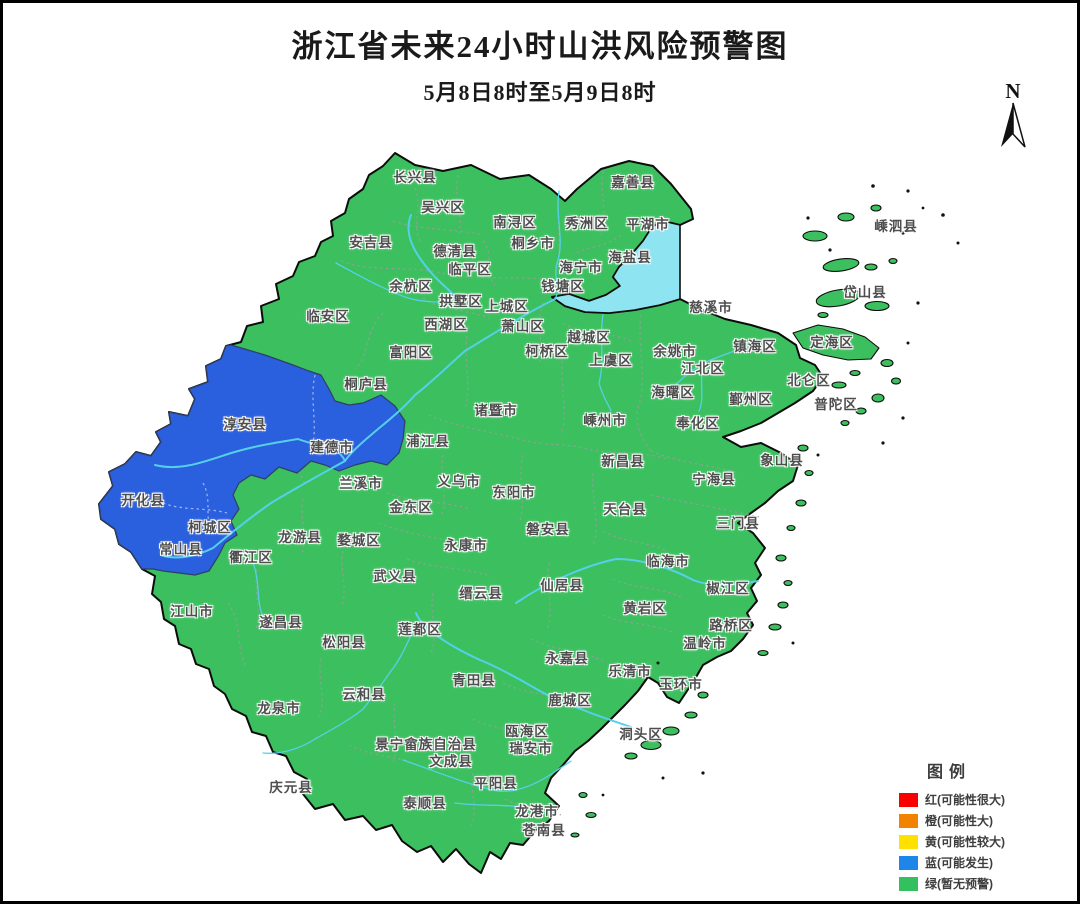  Describe the element at coordinates (616, 267) in the screenshot. I see `hangzhou-bay-estuary` at that location.